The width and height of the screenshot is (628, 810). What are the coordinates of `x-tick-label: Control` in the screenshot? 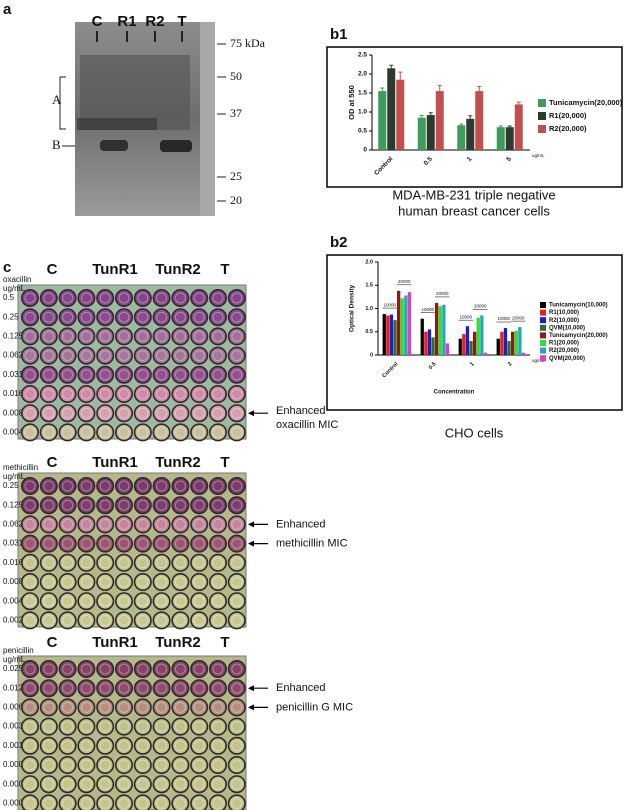 It's located at (390, 370).